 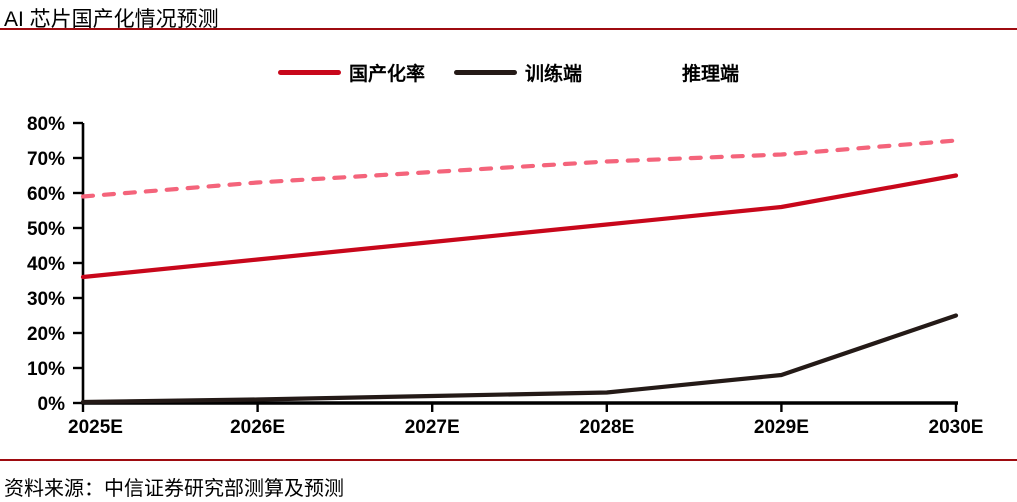 What do you see at coordinates (781, 427) in the screenshot?
I see `x-axis-label: 2029E` at bounding box center [781, 427].